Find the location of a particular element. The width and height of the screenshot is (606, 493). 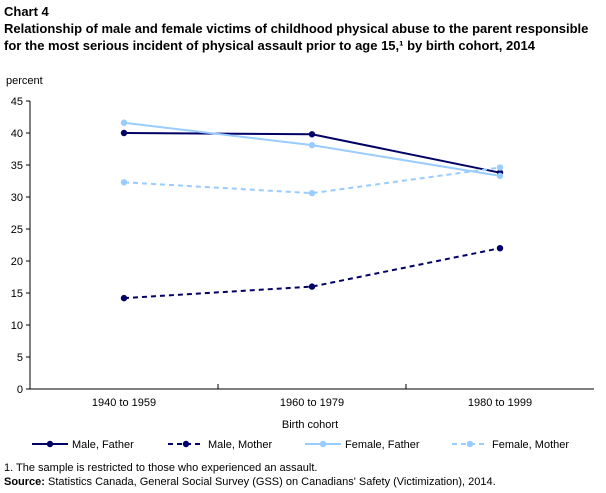

y-tick-label: 45 is located at coordinates (17, 102).